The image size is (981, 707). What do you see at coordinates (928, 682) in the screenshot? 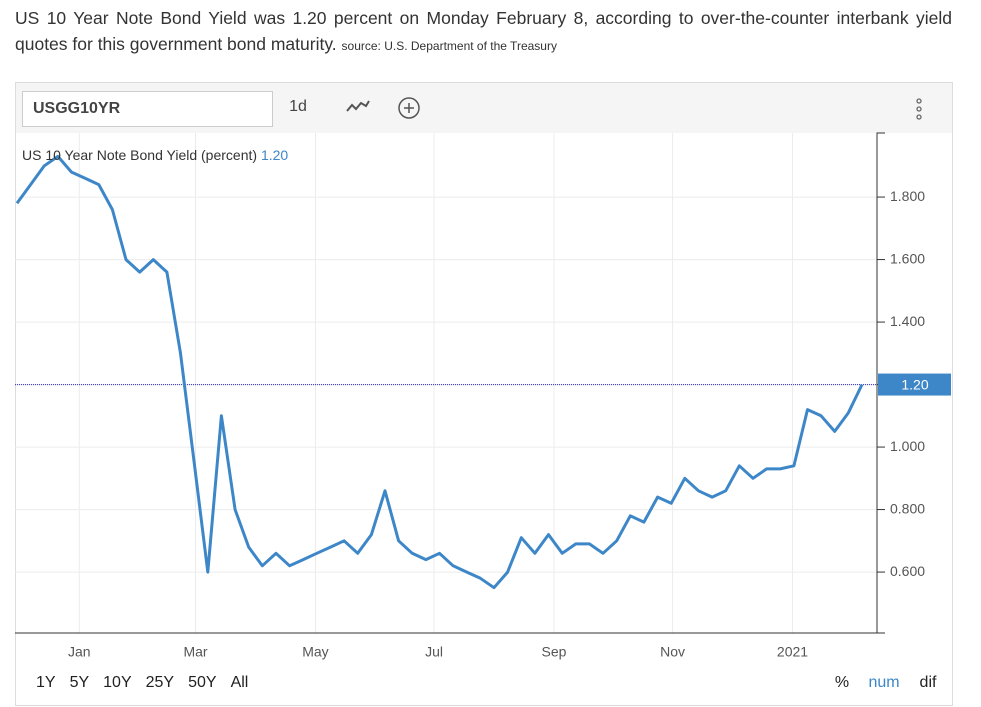
I see `mode-button: dif` at bounding box center [928, 682].